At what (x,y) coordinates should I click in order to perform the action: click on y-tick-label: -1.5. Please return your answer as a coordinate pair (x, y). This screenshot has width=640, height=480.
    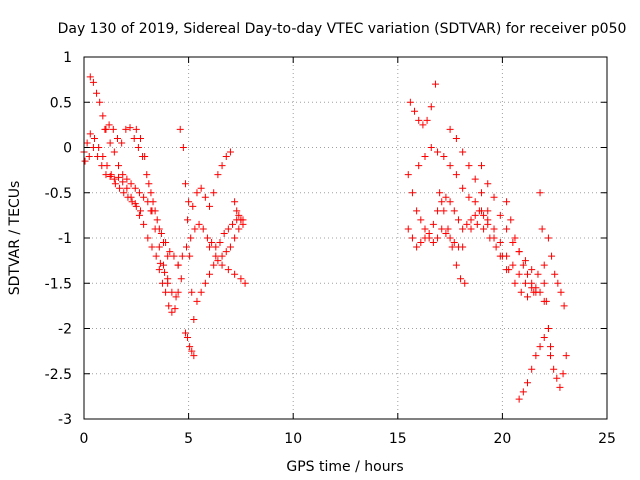
    Looking at the image, I should click on (58, 284).